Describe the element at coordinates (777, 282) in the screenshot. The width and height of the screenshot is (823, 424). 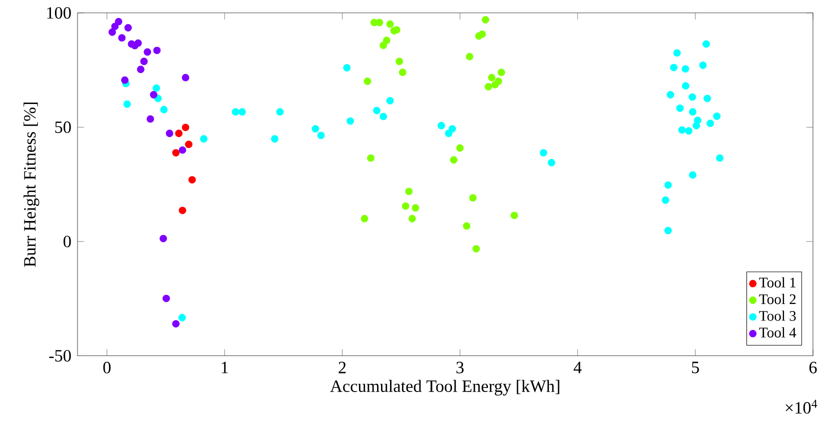
I see `legend-label: Tool 1` at that location.